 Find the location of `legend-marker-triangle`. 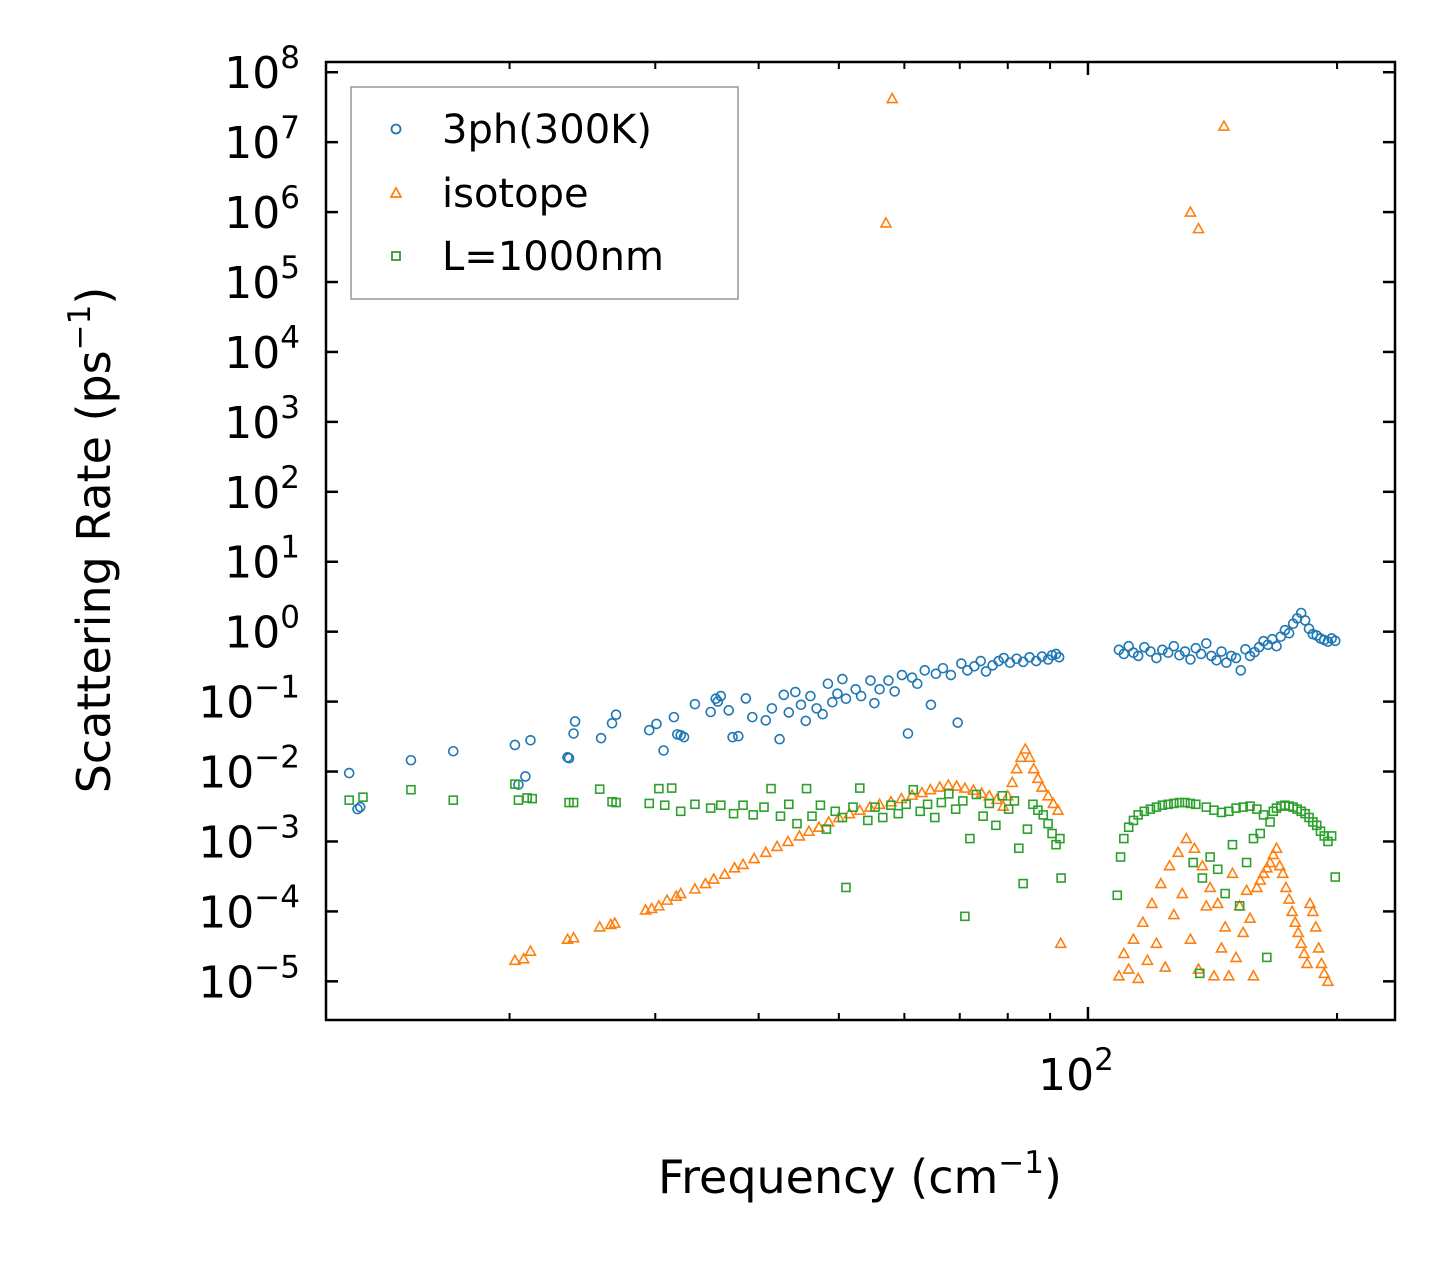

legend-marker-triangle is located at coordinates (396, 192).